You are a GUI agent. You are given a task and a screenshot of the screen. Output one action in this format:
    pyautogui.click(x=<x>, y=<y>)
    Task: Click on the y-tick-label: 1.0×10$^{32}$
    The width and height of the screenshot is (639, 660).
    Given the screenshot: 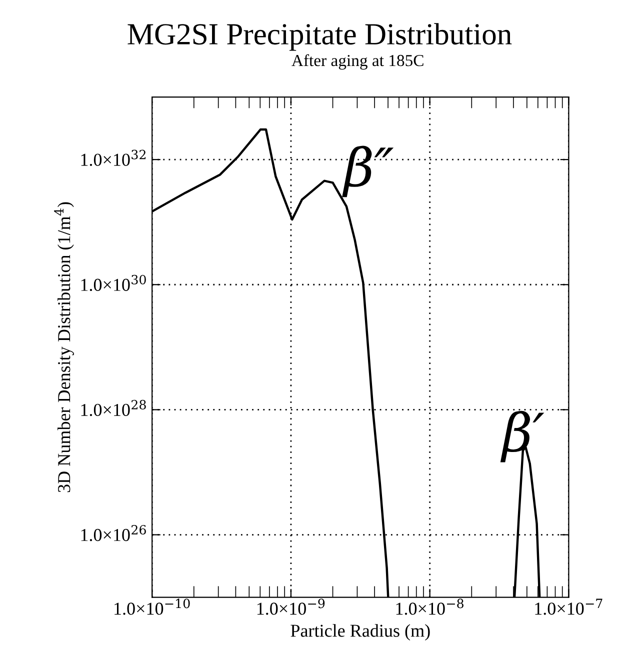 What is the action you would take?
    pyautogui.click(x=113, y=158)
    